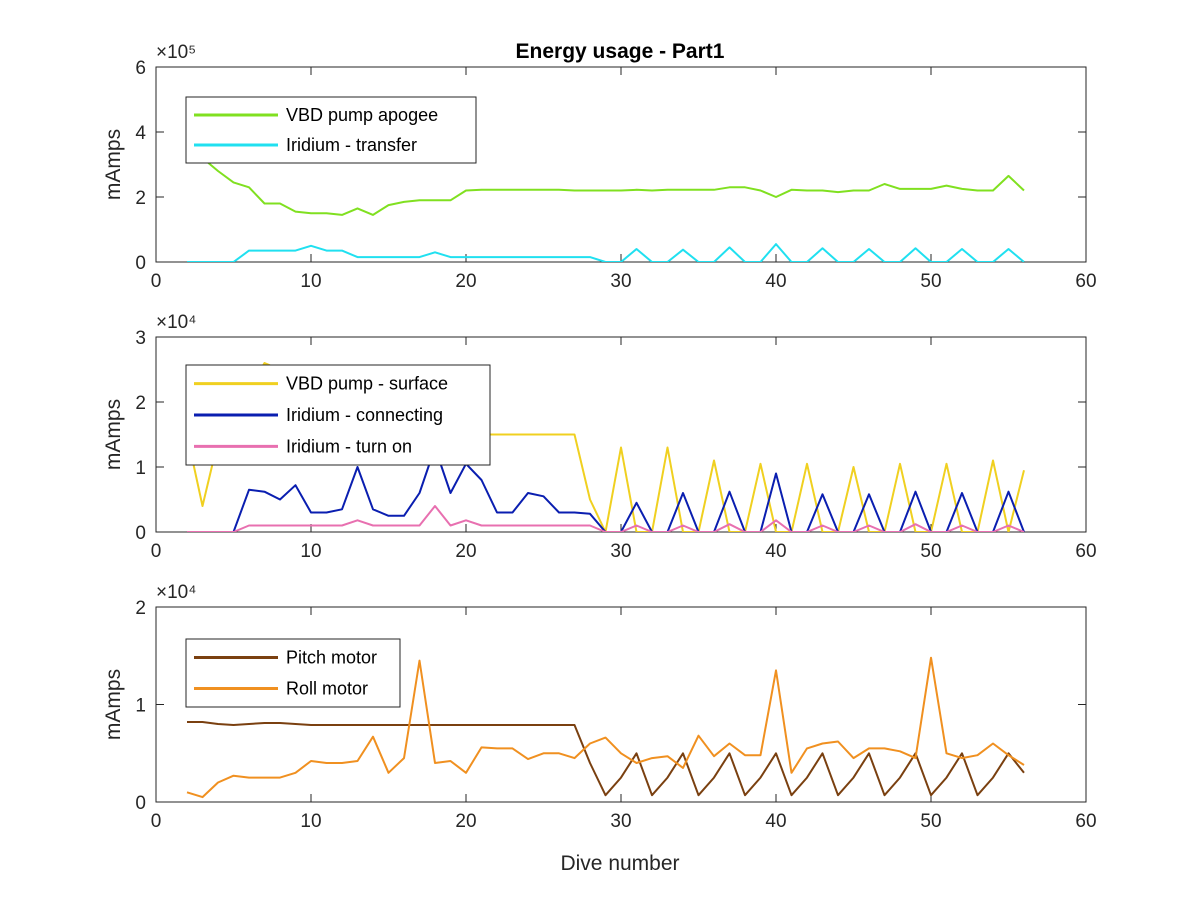 This screenshot has width=1200, height=900. What do you see at coordinates (367, 384) in the screenshot?
I see `legend-label: VBD pump - surface` at bounding box center [367, 384].